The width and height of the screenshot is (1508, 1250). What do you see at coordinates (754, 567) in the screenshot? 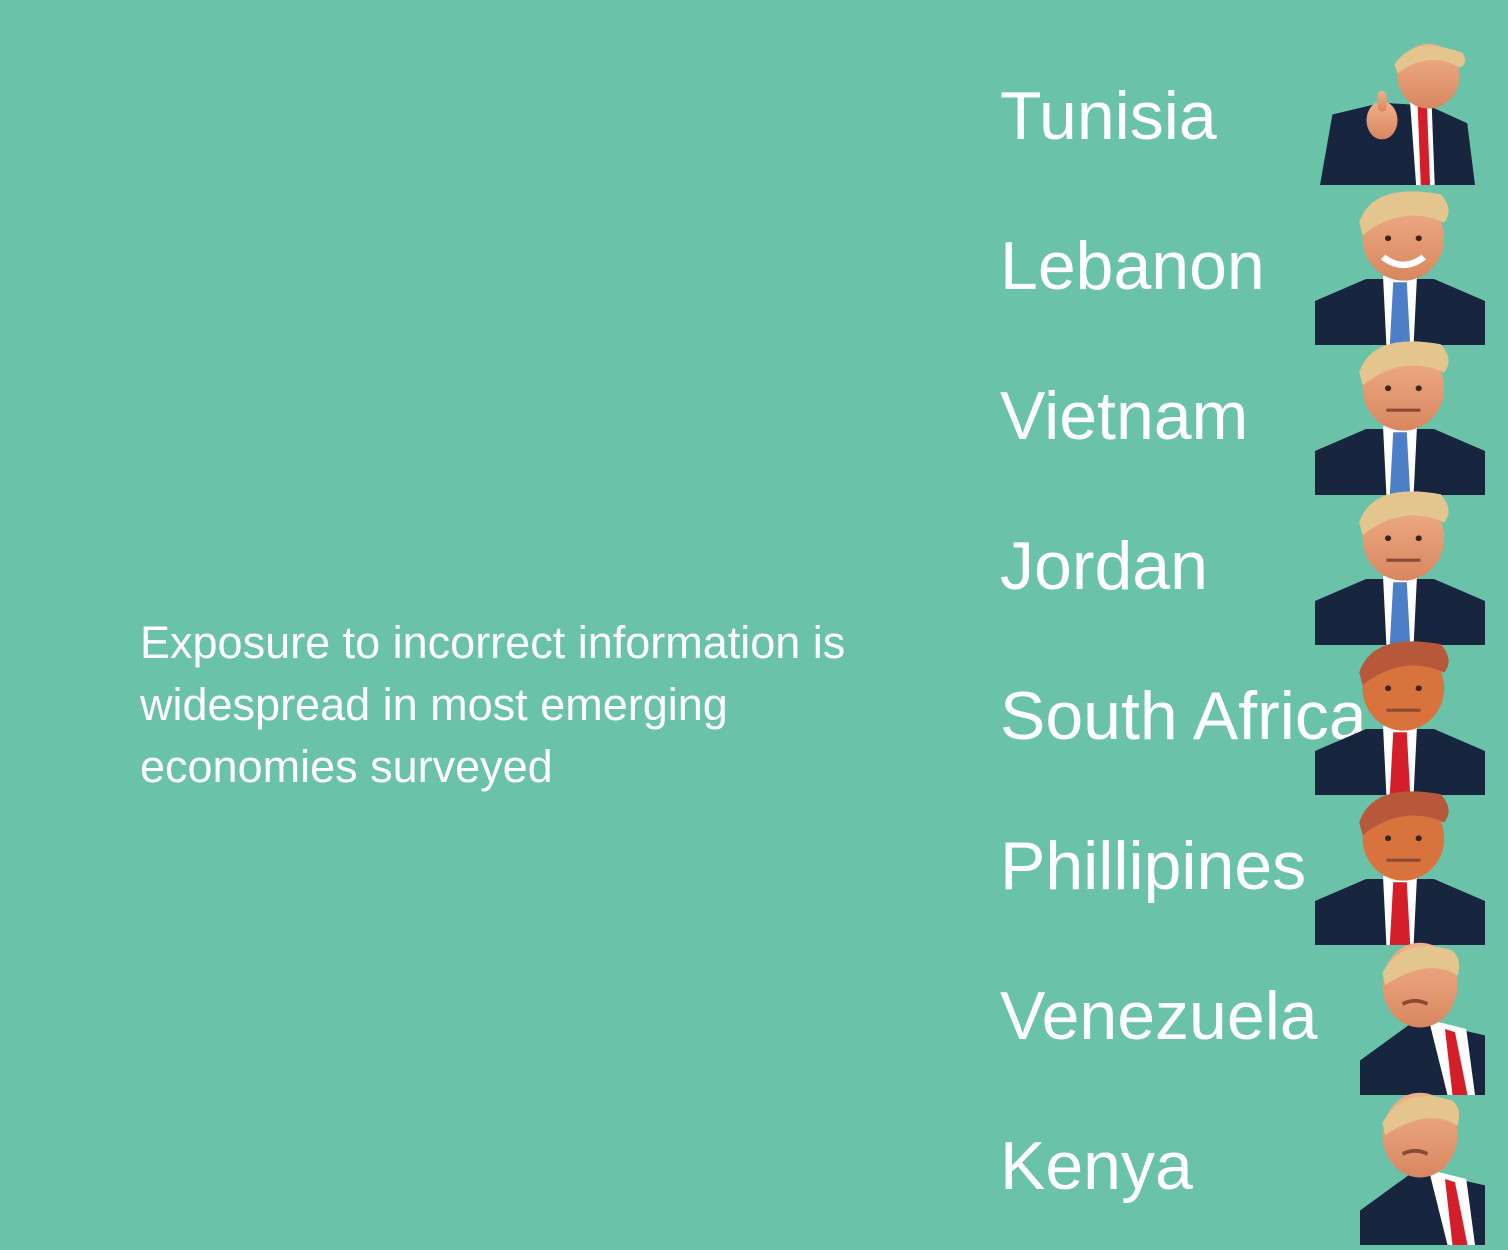
I see `country-row: Jordan` at bounding box center [754, 567].